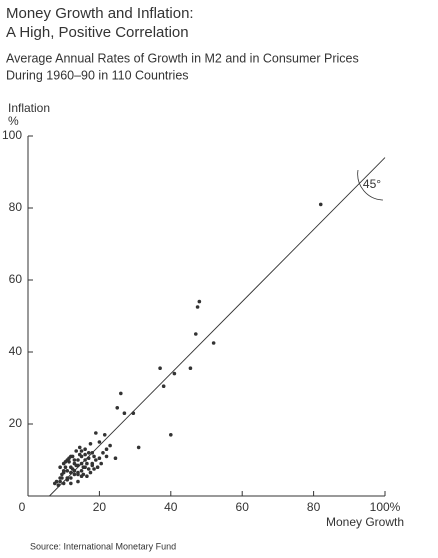 The image size is (438, 558). Describe the element at coordinates (29, 108) in the screenshot. I see `y-axis-label: Inflation` at that location.